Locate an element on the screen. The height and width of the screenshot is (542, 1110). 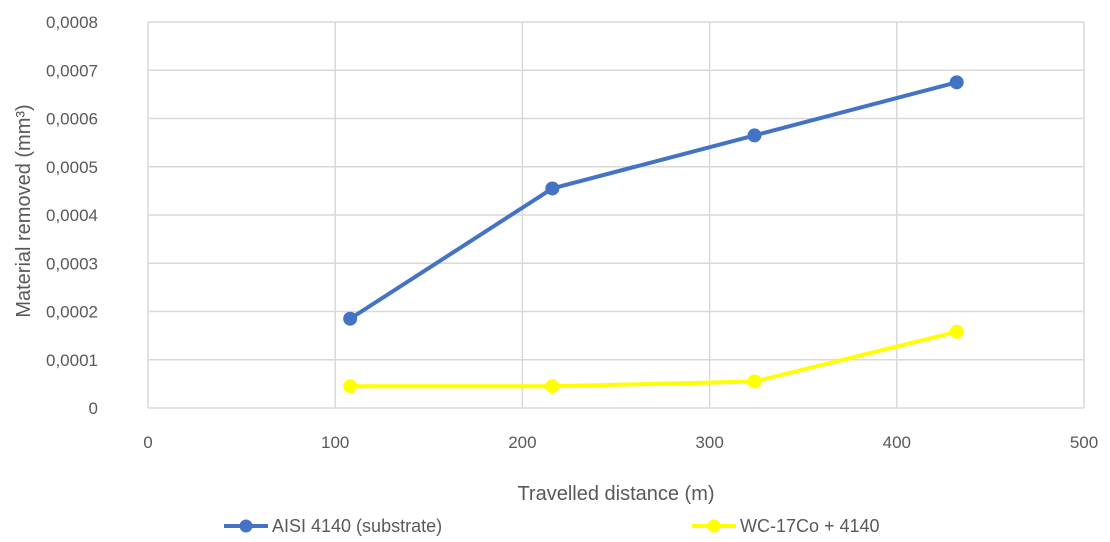
x-tick-label: 200 is located at coordinates (522, 442).